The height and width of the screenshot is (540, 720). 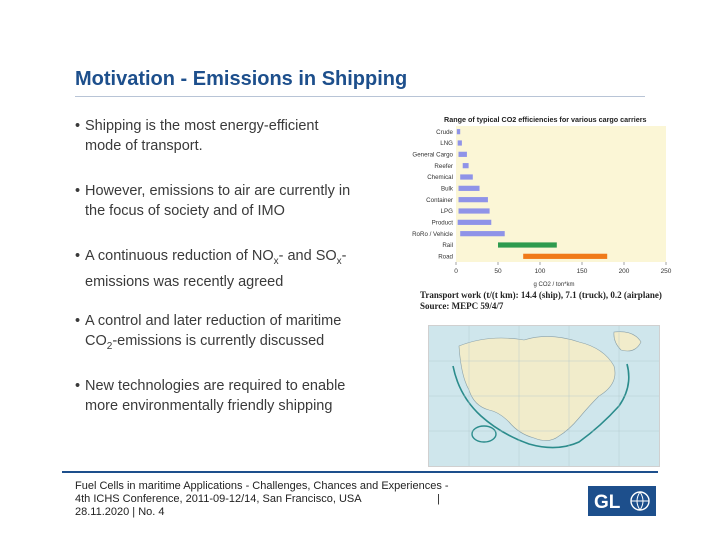 What do you see at coordinates (440, 177) in the screenshot?
I see `chart-category-label: Chemical` at bounding box center [440, 177].